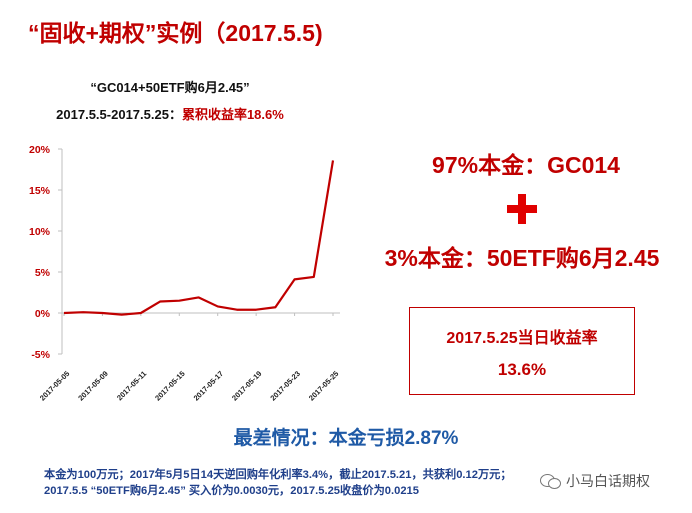 This screenshot has height=513, width=692. What do you see at coordinates (92, 385) in the screenshot?
I see `x-tick-label: 2017-05-09` at bounding box center [92, 385].